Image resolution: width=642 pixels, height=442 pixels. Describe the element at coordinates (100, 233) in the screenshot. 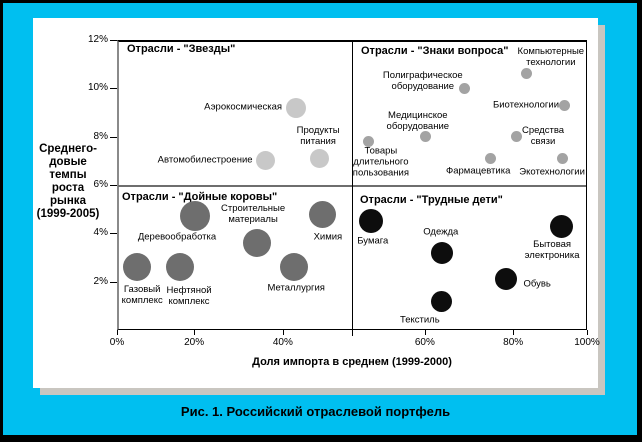

I see `y-tick-label: 4%` at that location.